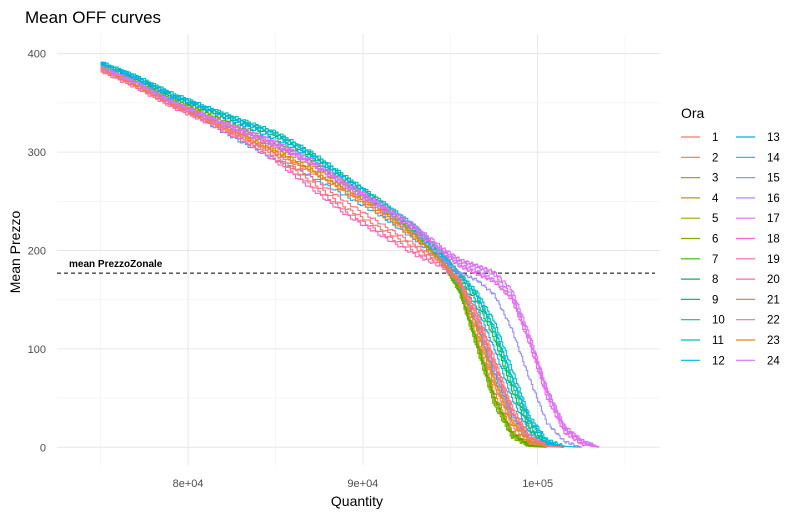 Image resolution: width=793 pixels, height=517 pixels. Describe the element at coordinates (773, 280) in the screenshot. I see `legend-label-20: 20` at that location.